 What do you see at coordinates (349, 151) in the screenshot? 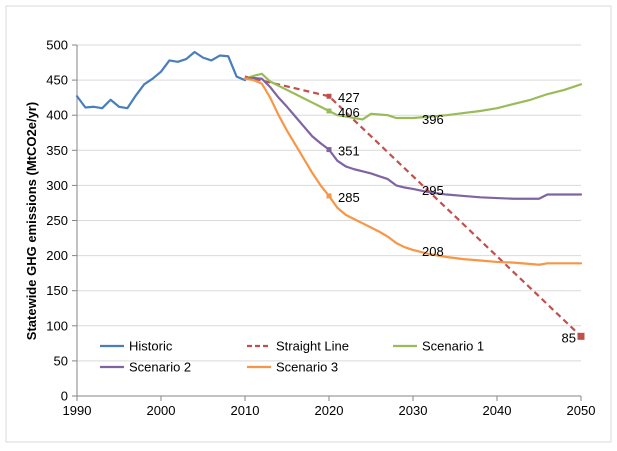
I see `data-label-351: 351` at bounding box center [349, 151].